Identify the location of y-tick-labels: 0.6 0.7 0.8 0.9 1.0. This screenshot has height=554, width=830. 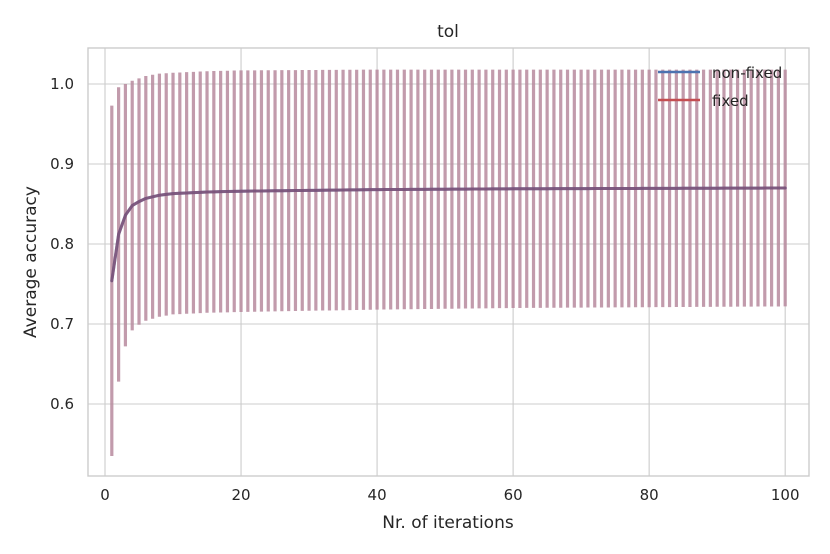
(62, 244).